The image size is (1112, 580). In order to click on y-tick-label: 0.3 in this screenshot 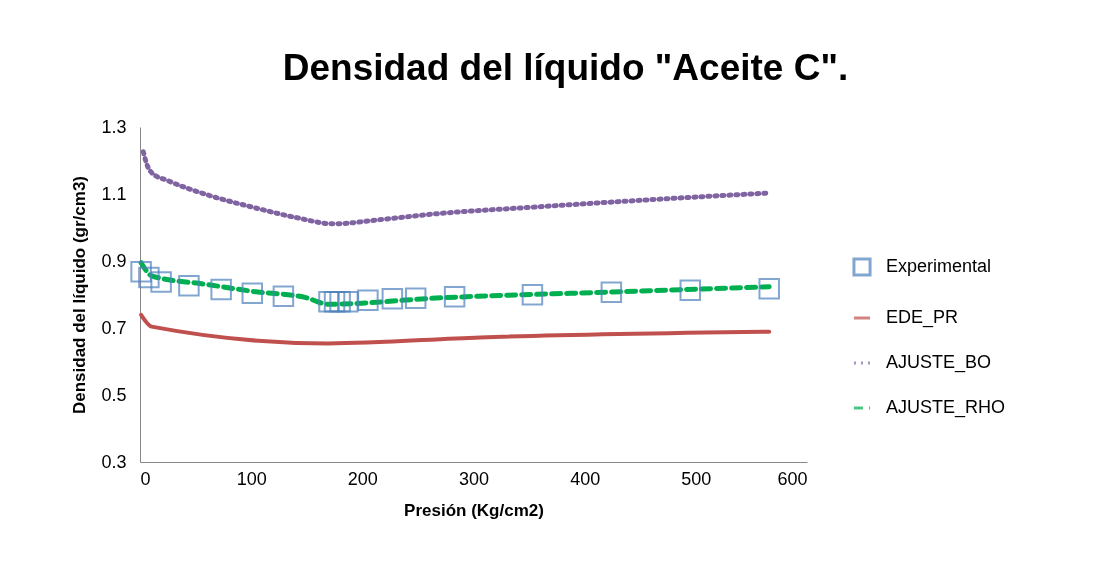, I will do `click(114, 461)`.